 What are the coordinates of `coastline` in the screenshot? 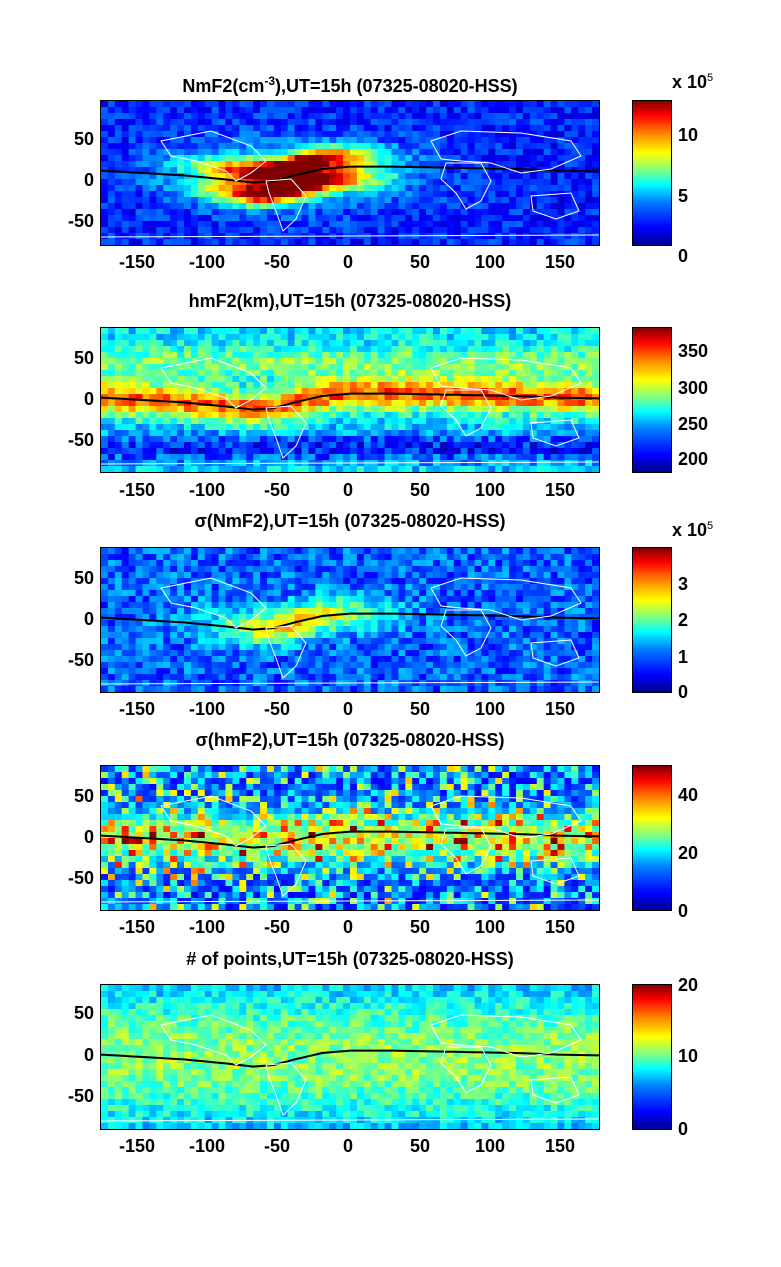 It's located at (213, 383).